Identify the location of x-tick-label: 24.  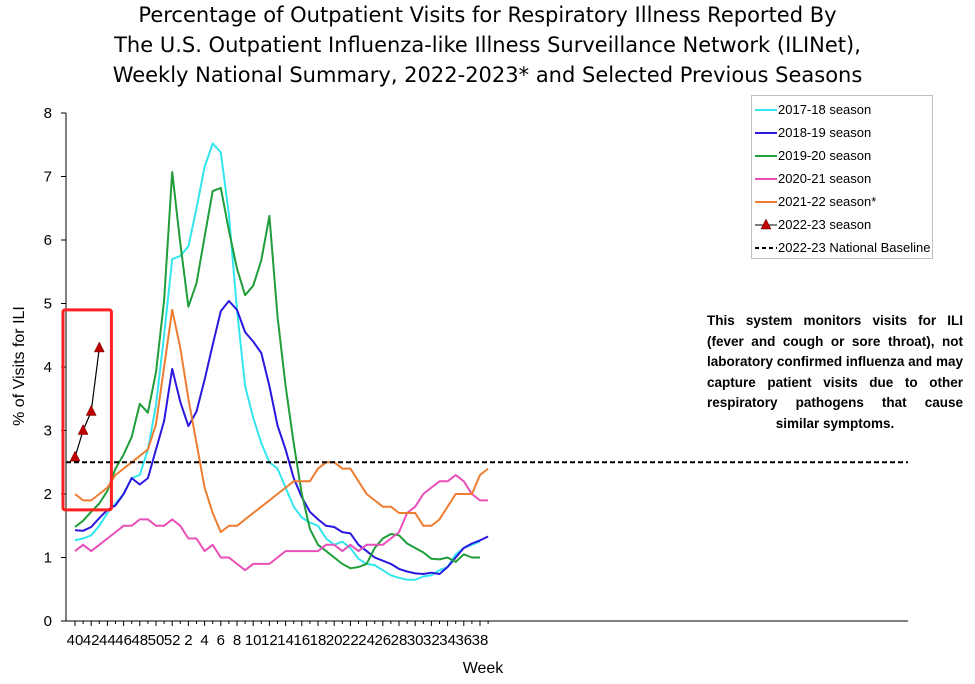
(366, 640).